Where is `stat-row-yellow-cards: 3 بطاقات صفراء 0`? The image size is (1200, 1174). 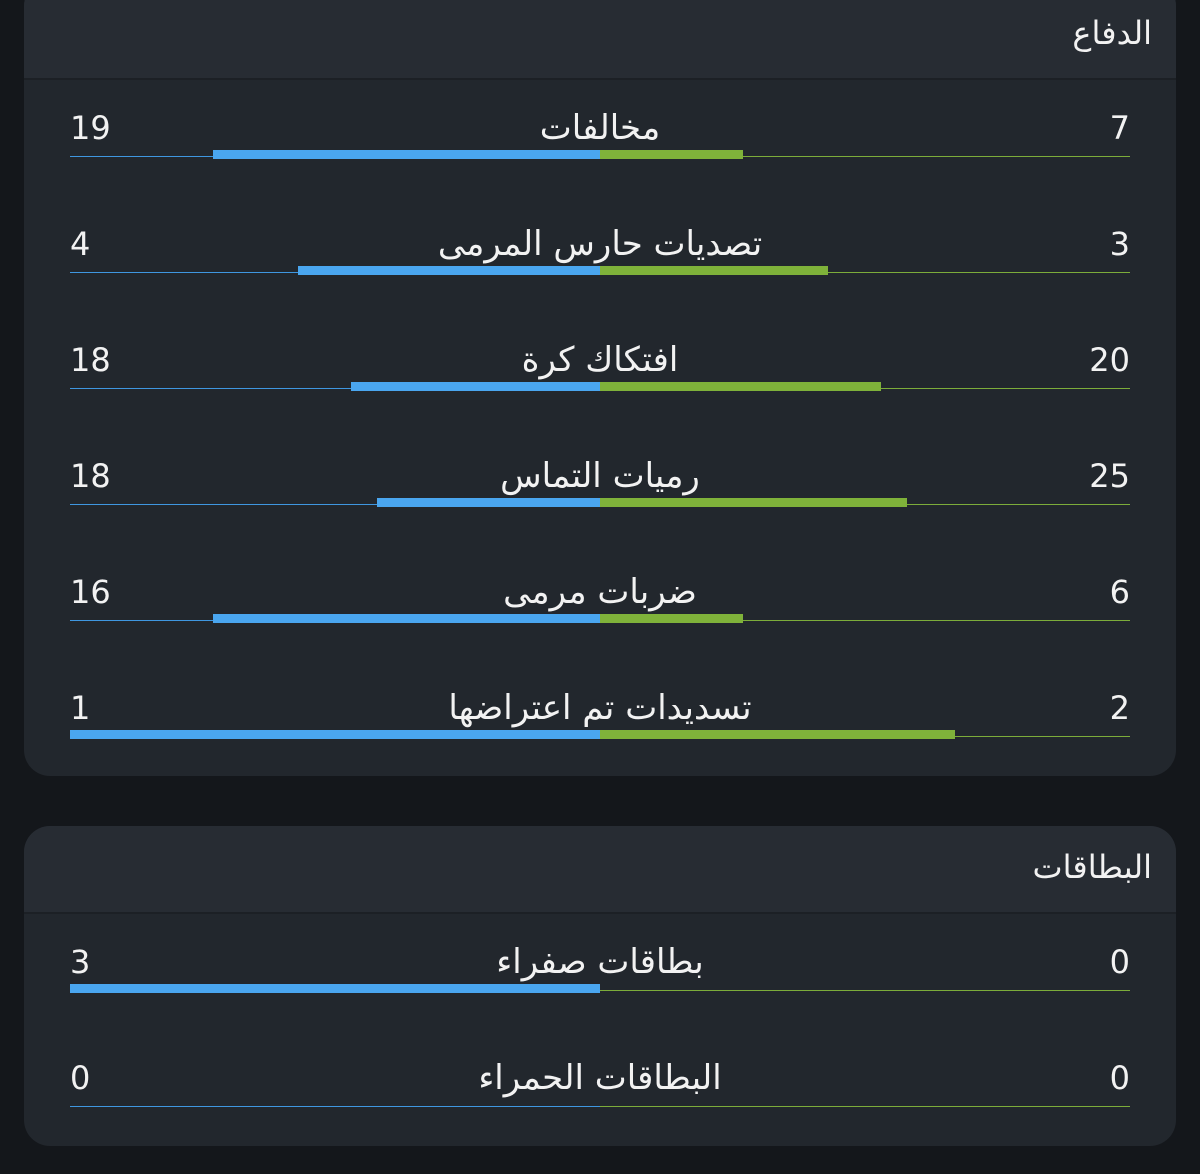
stat-row-yellow-cards: 3 بطاقات صفراء 0 is located at coordinates (600, 982).